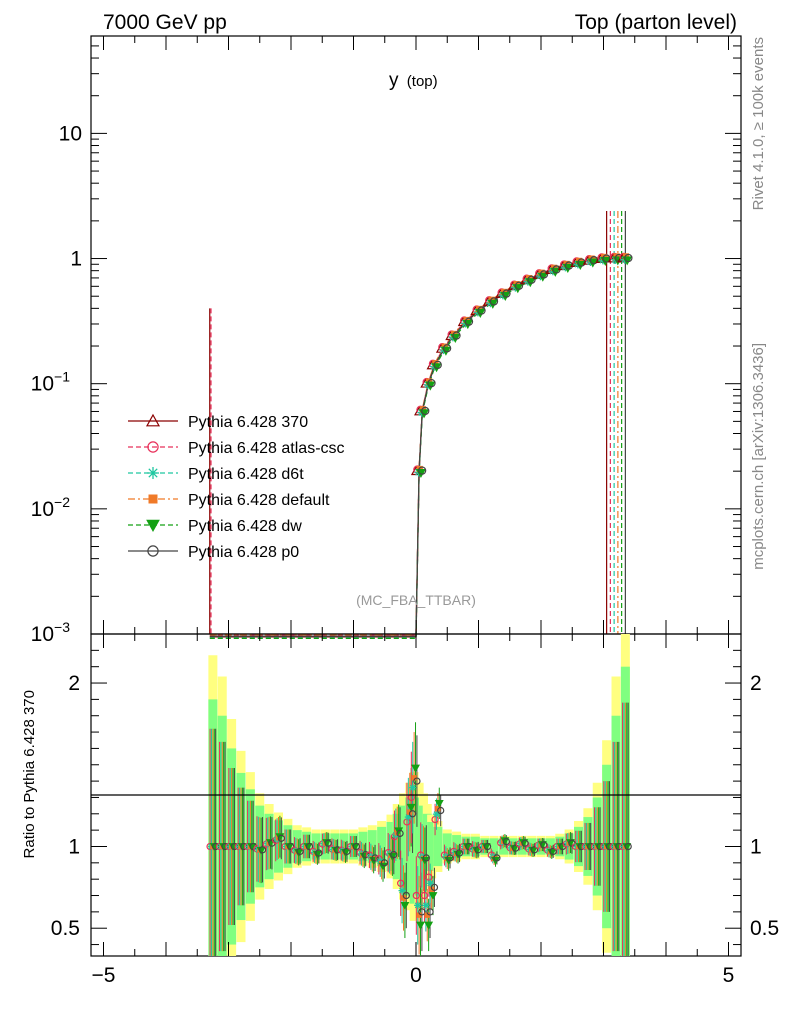  Describe the element at coordinates (70, 133) in the screenshot. I see `y-tick-label: 10` at that location.